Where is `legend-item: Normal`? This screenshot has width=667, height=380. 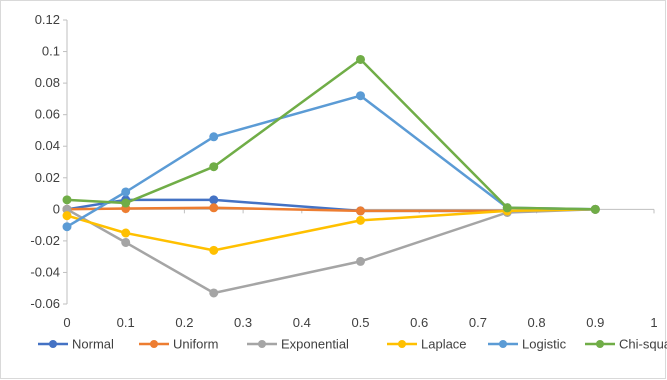
legend-item: Normal is located at coordinates (76, 344).